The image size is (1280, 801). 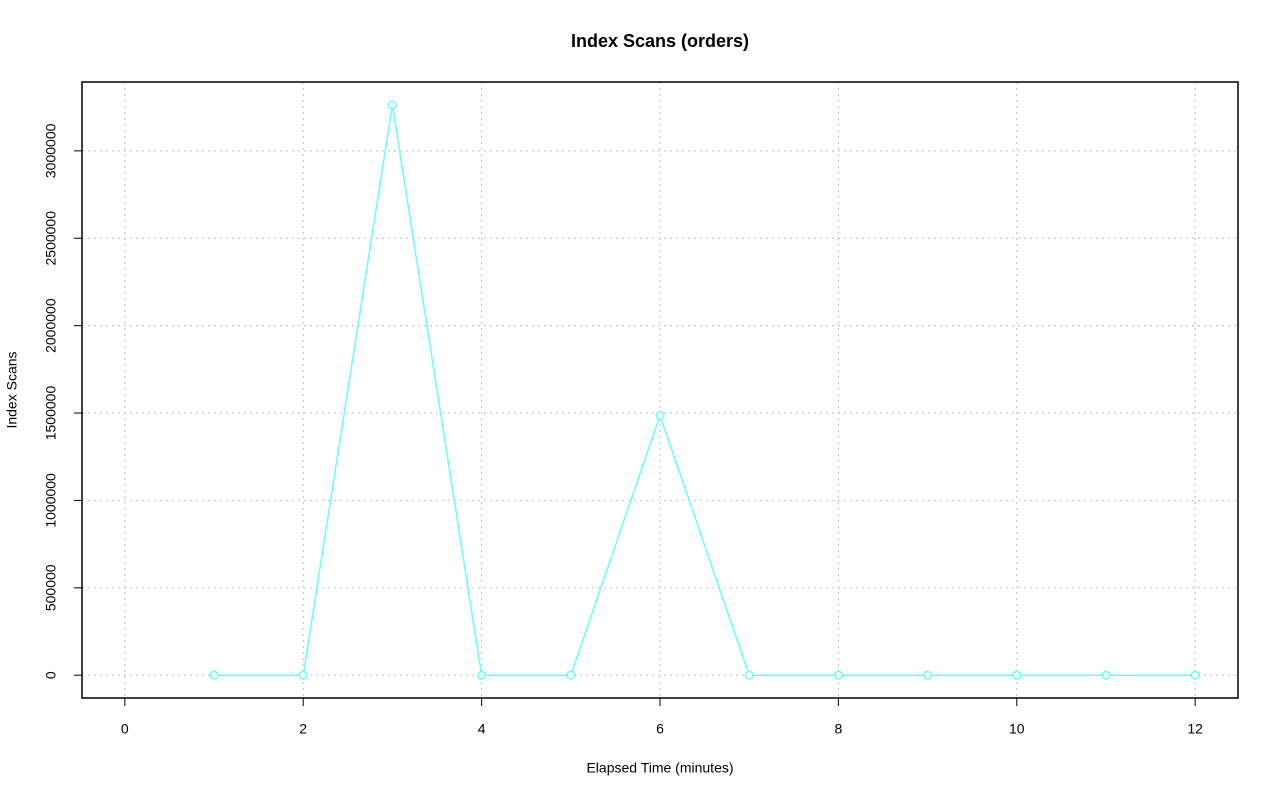 What do you see at coordinates (125, 729) in the screenshot?
I see `x-tick-label: 0` at bounding box center [125, 729].